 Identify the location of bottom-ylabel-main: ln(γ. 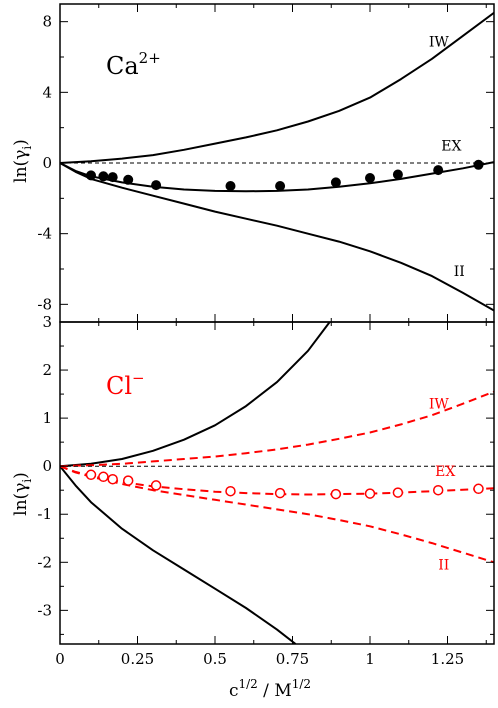
(21, 499).